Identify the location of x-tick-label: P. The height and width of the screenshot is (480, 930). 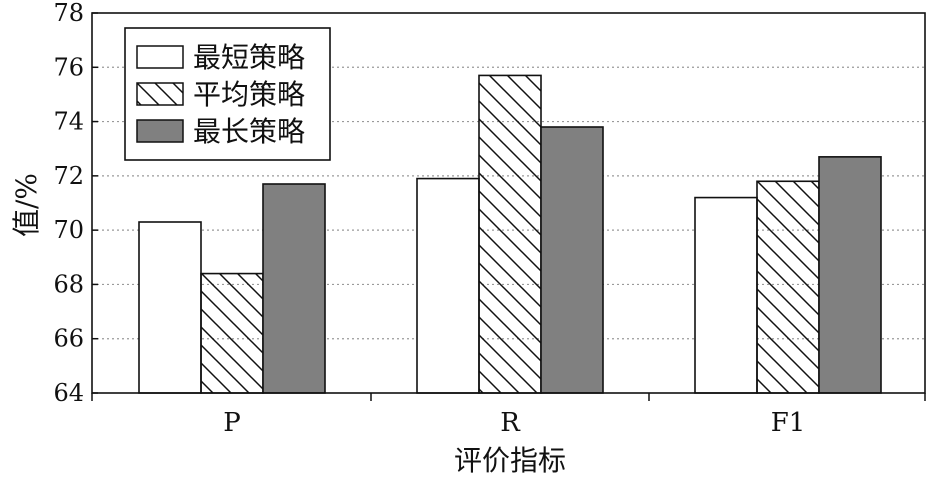
(232, 423).